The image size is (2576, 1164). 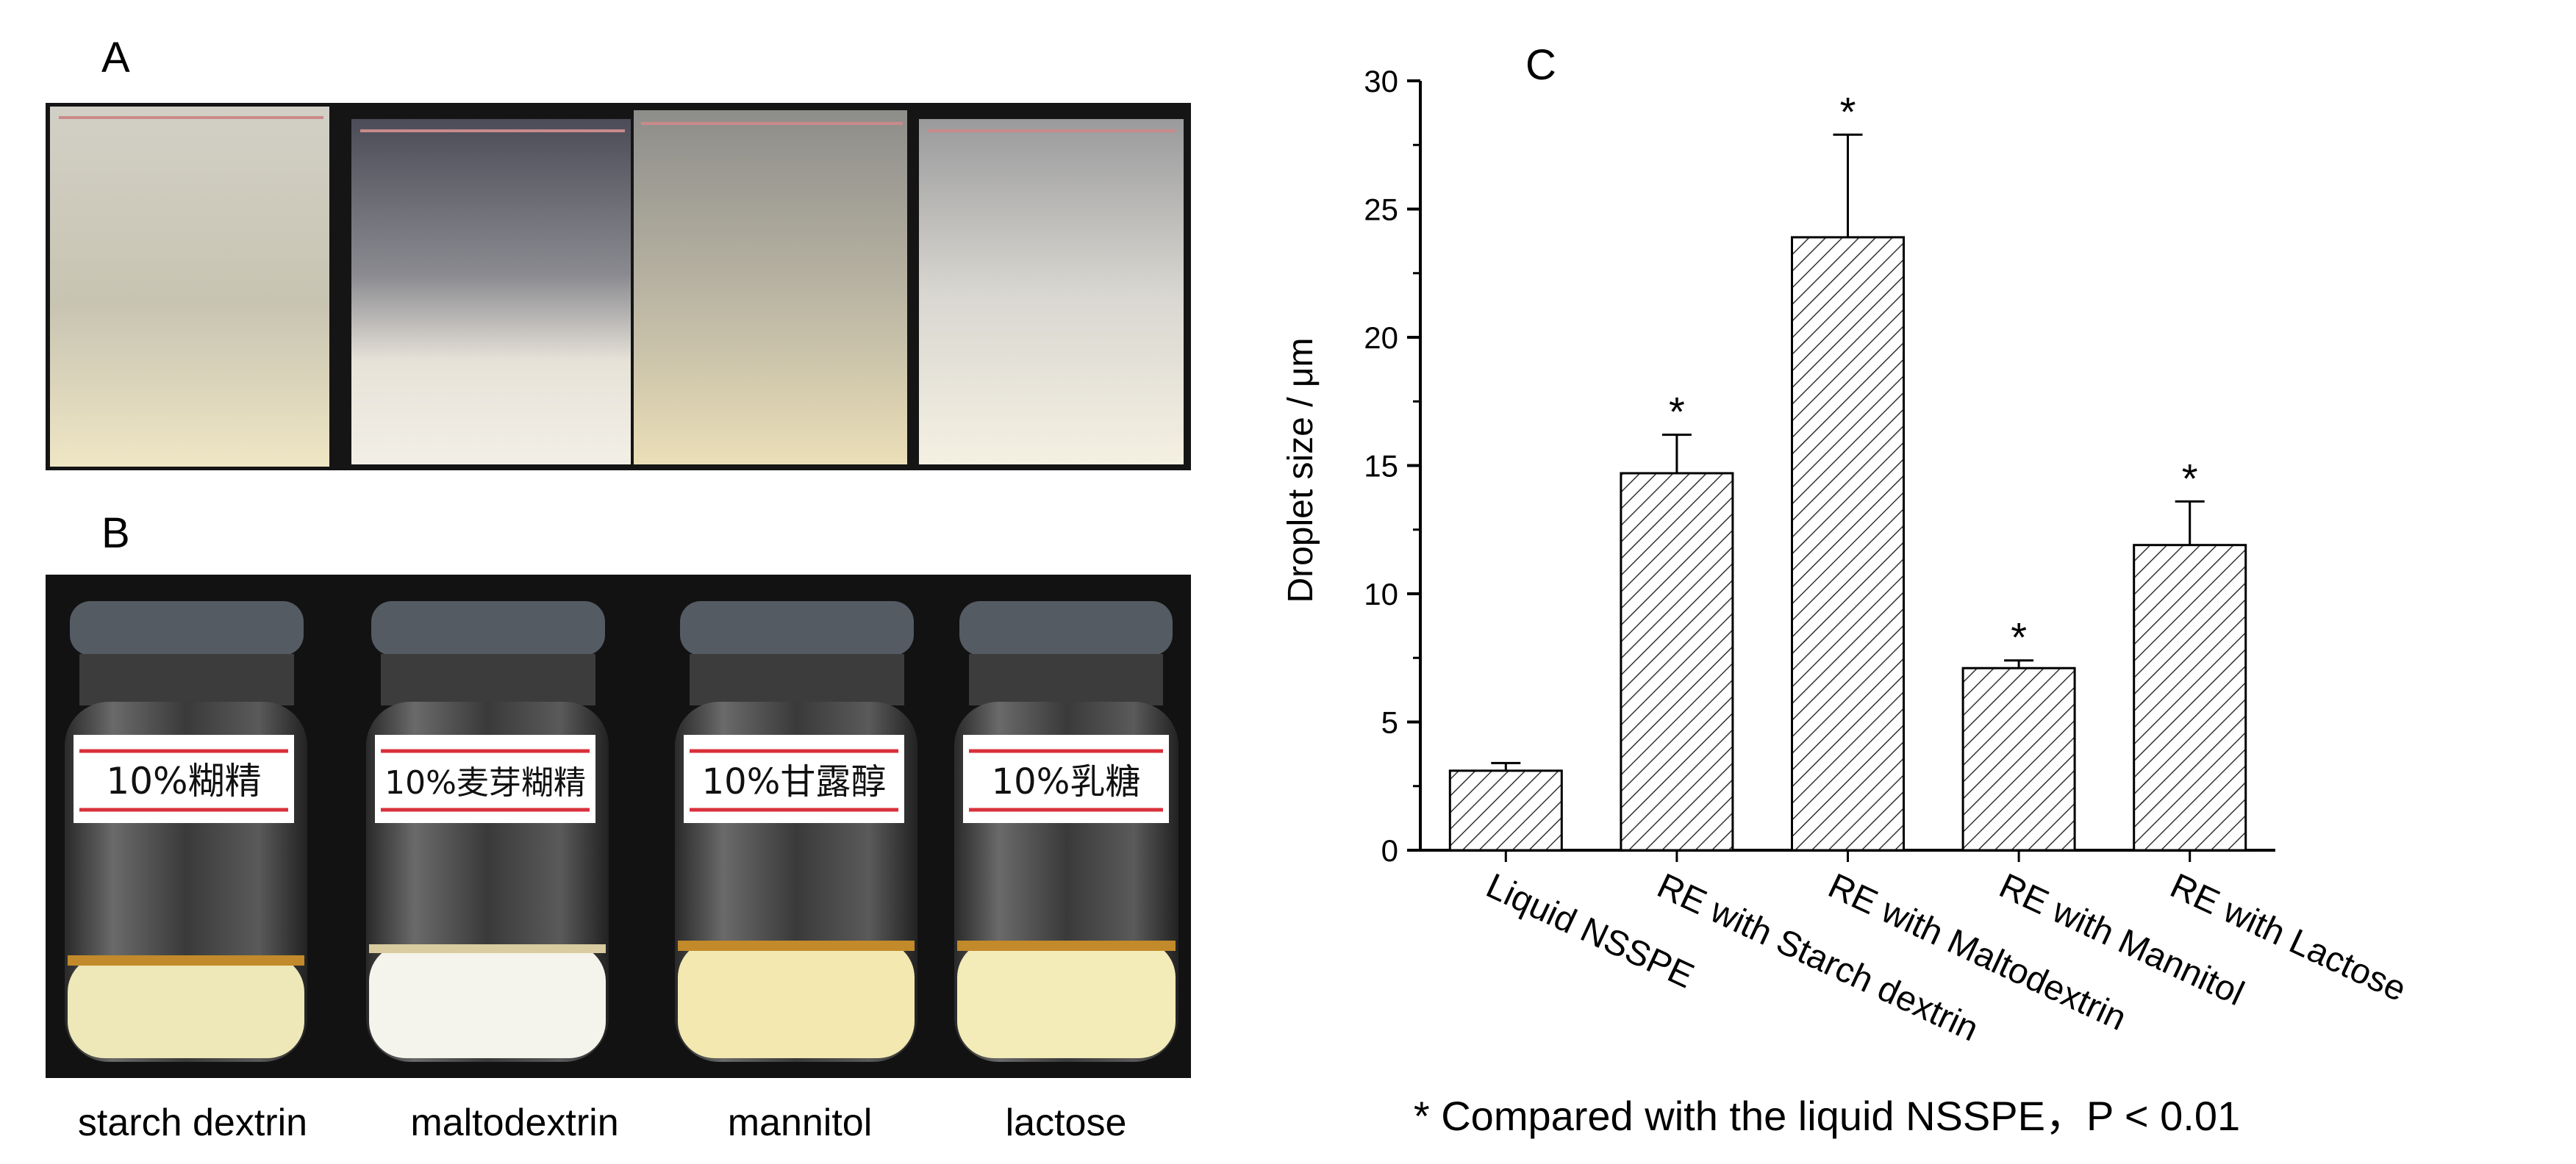 I want to click on panel-letter-b: B, so click(x=115, y=533).